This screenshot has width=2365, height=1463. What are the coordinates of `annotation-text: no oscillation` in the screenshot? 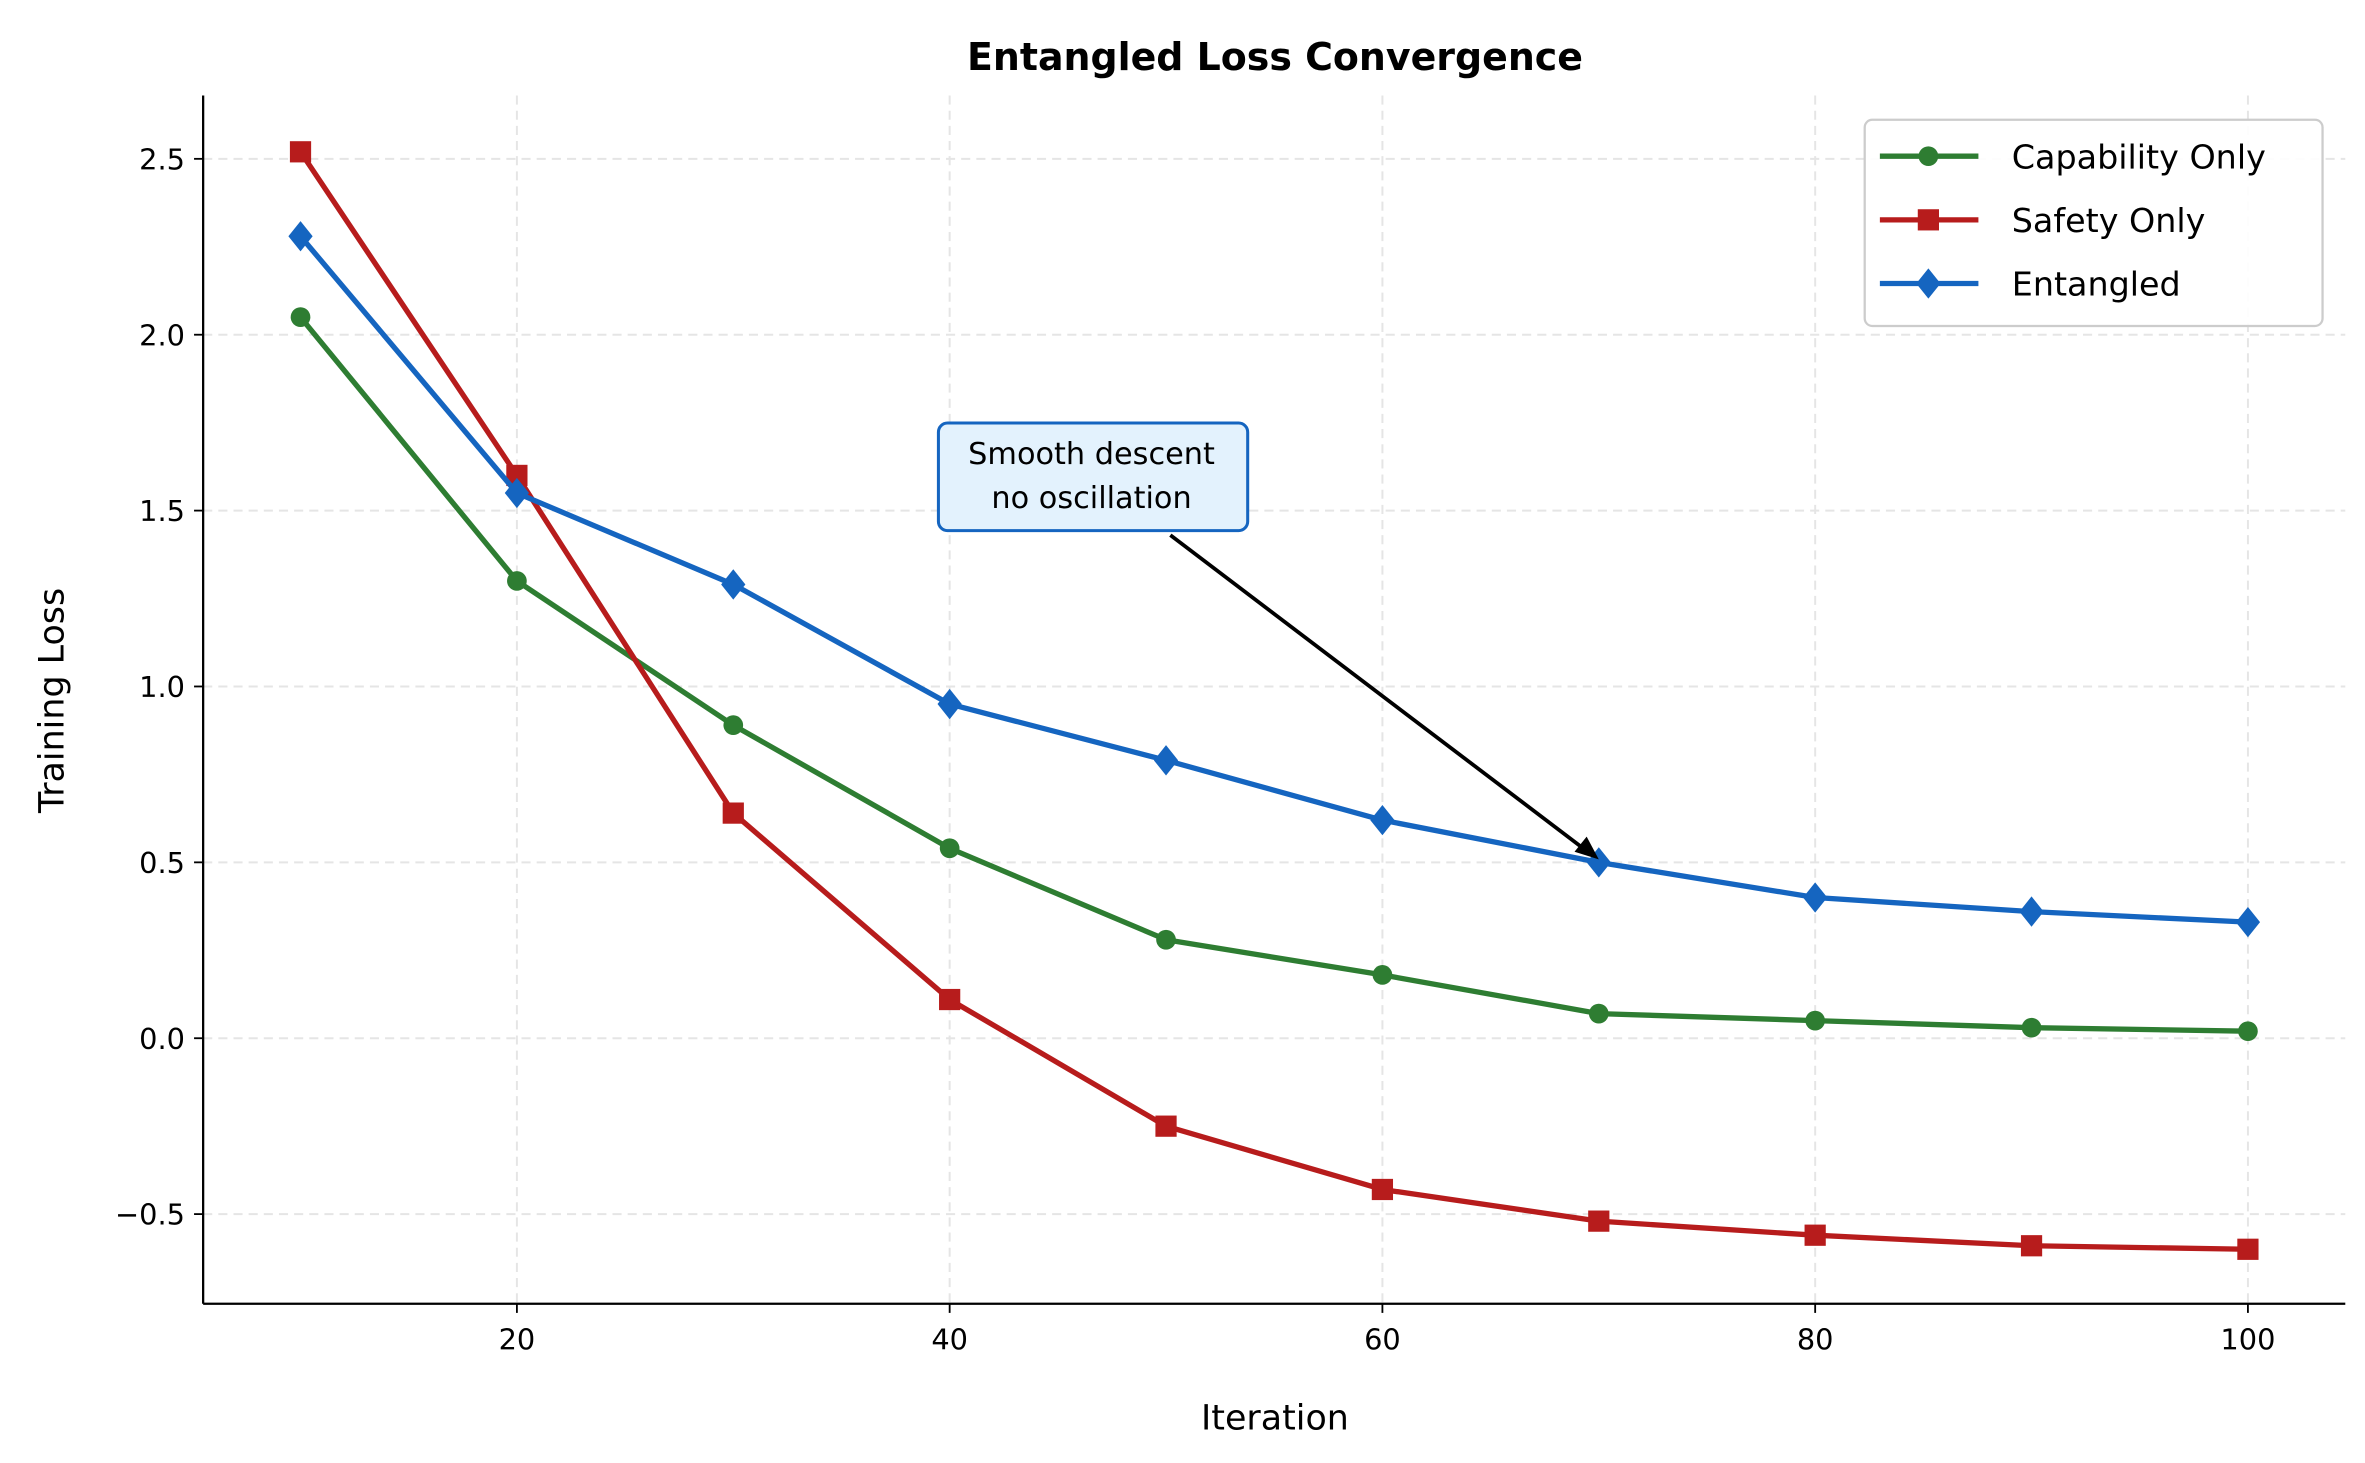 It's located at (1091, 498).